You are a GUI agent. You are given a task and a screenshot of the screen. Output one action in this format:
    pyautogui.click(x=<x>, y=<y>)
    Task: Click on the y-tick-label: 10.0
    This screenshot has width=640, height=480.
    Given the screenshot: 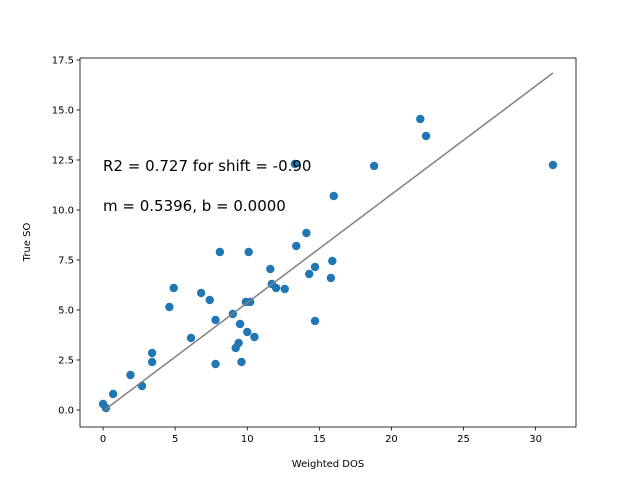 What is the action you would take?
    pyautogui.click(x=63, y=211)
    